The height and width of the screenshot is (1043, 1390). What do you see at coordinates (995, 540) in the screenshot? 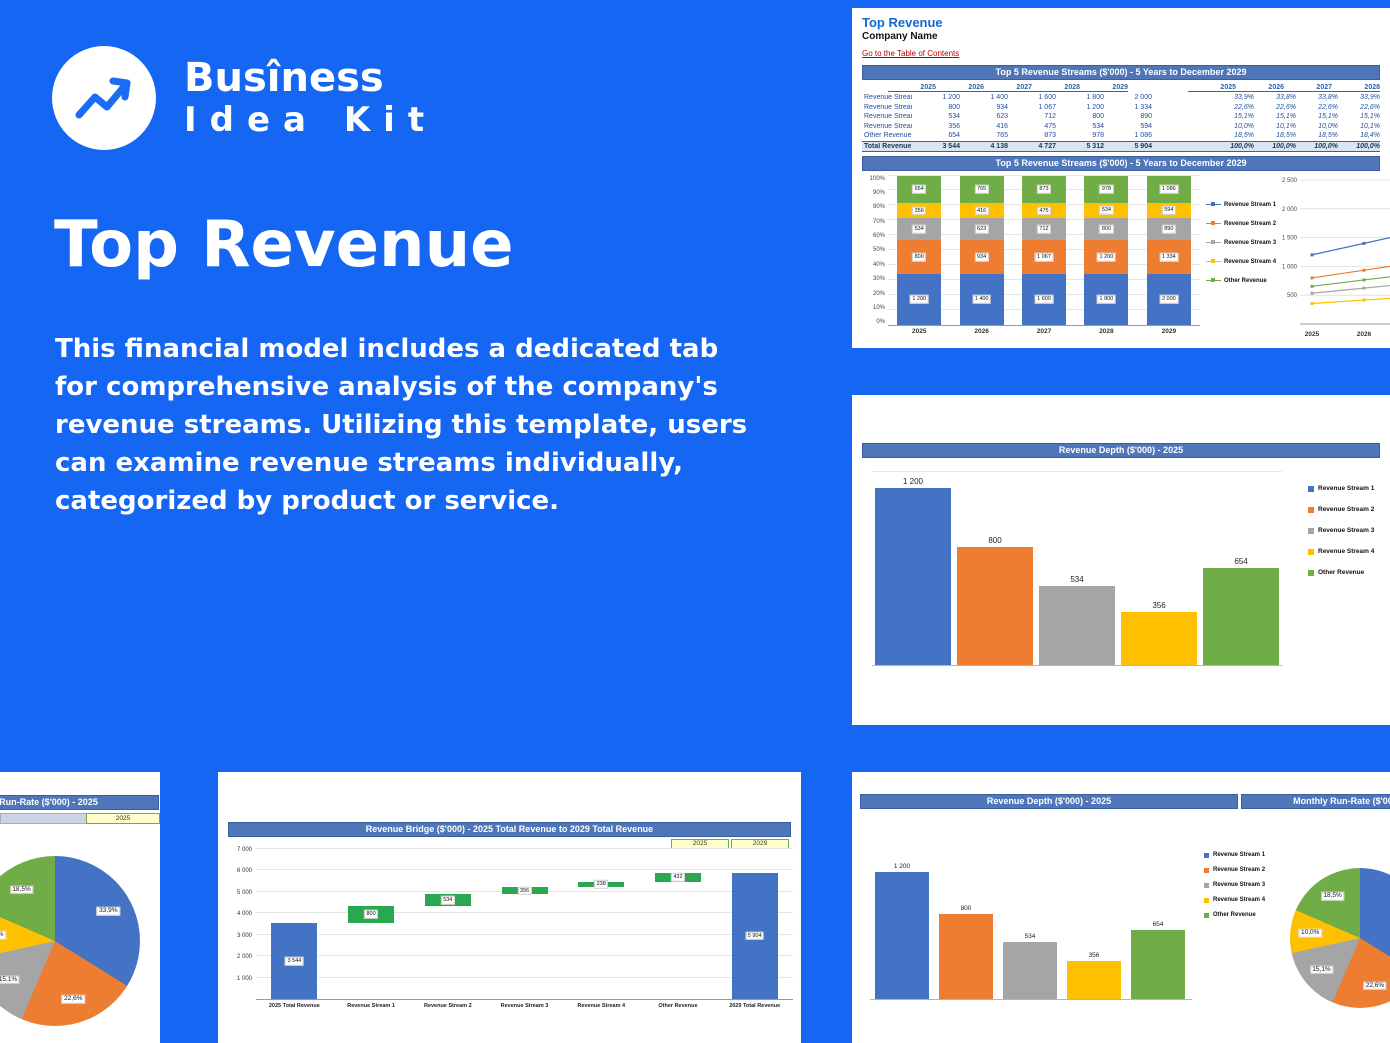
I see `bar-value-label: 800` at bounding box center [995, 540].